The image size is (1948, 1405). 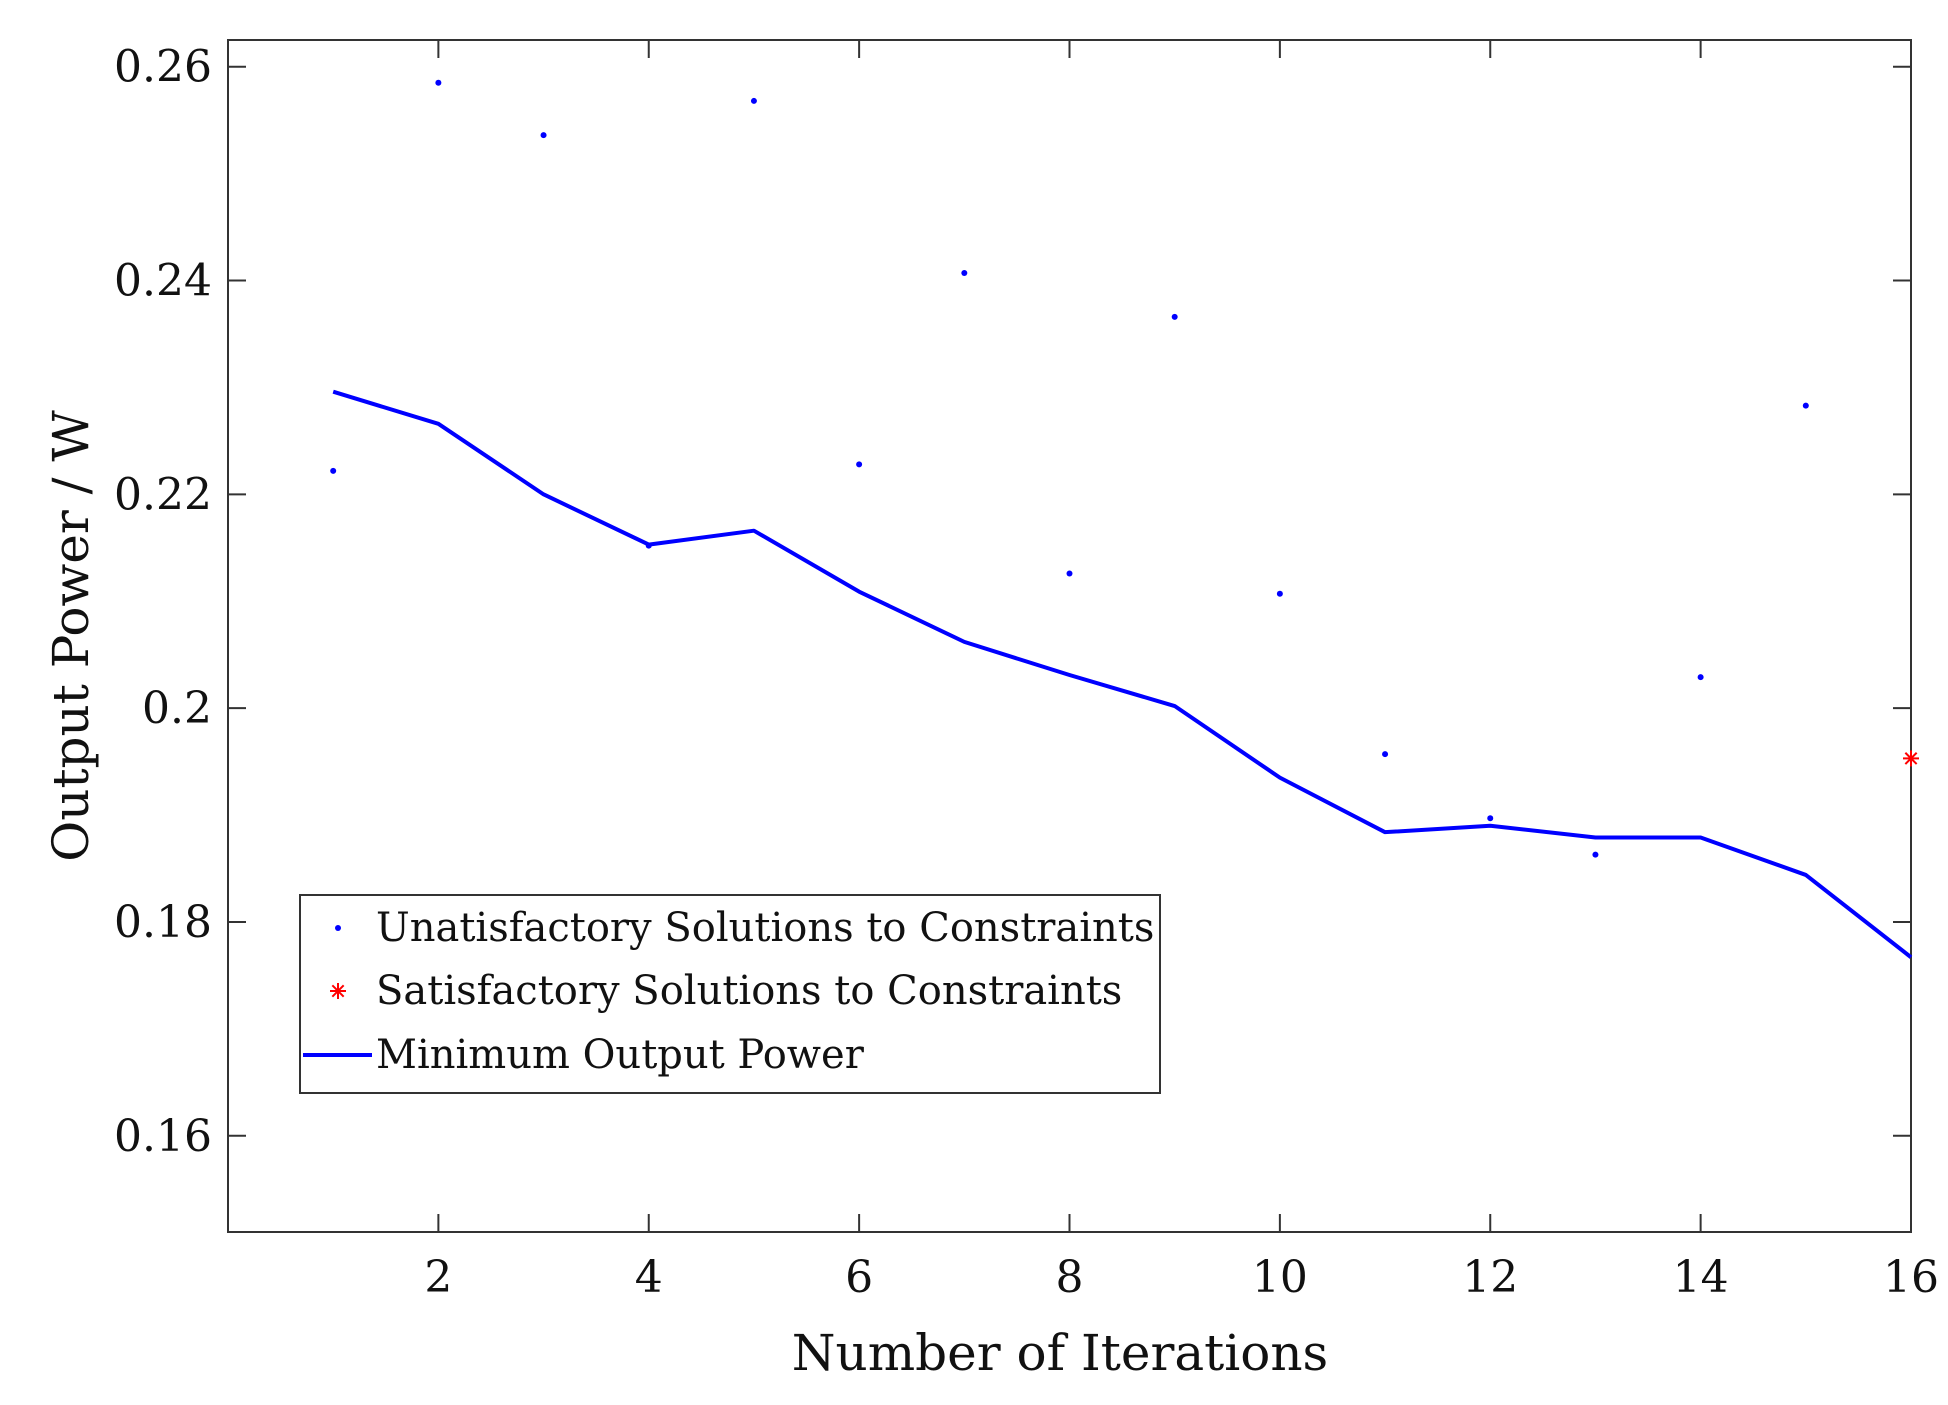 What do you see at coordinates (163, 1136) in the screenshot?
I see `y-tick-label: 0.16` at bounding box center [163, 1136].